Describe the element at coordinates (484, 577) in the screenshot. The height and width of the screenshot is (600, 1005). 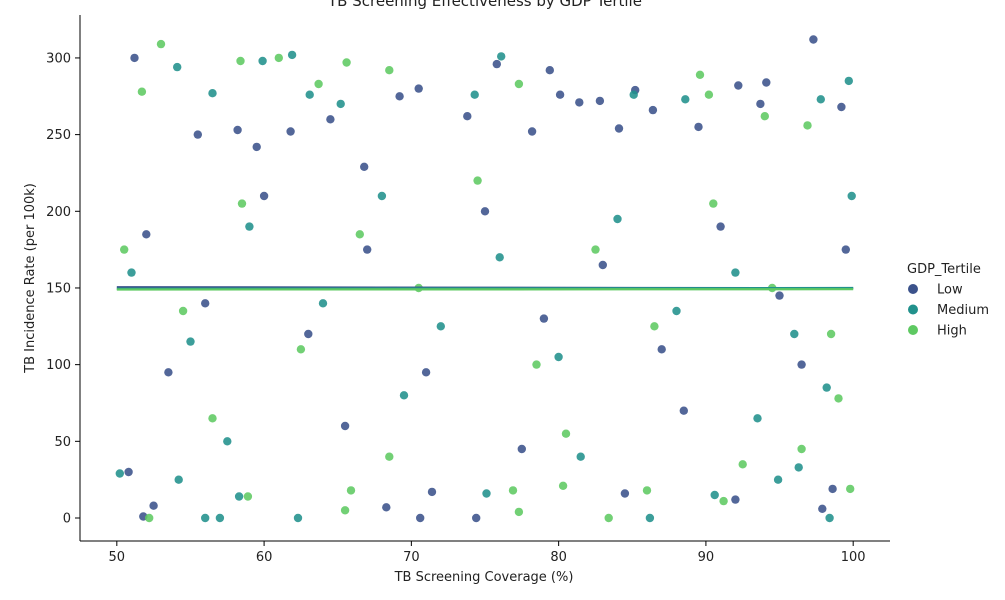
I see `x-axis-label: TB Screening Coverage (%)` at that location.